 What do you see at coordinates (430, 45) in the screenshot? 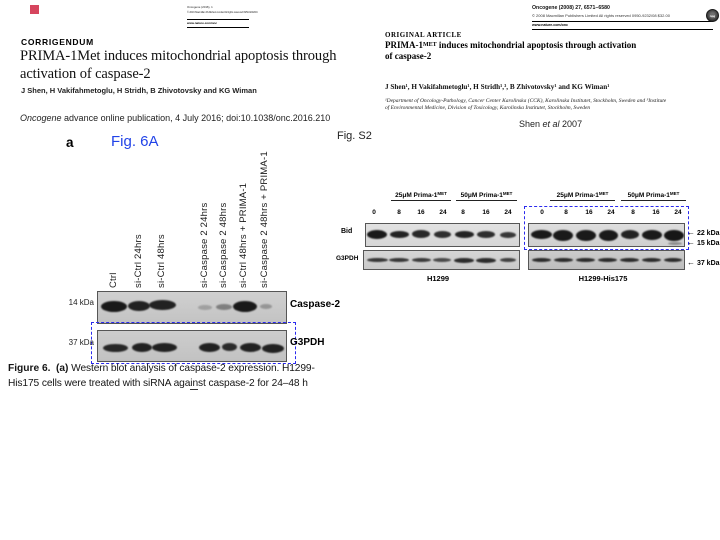
I see `title-superscript: MET` at bounding box center [430, 45].